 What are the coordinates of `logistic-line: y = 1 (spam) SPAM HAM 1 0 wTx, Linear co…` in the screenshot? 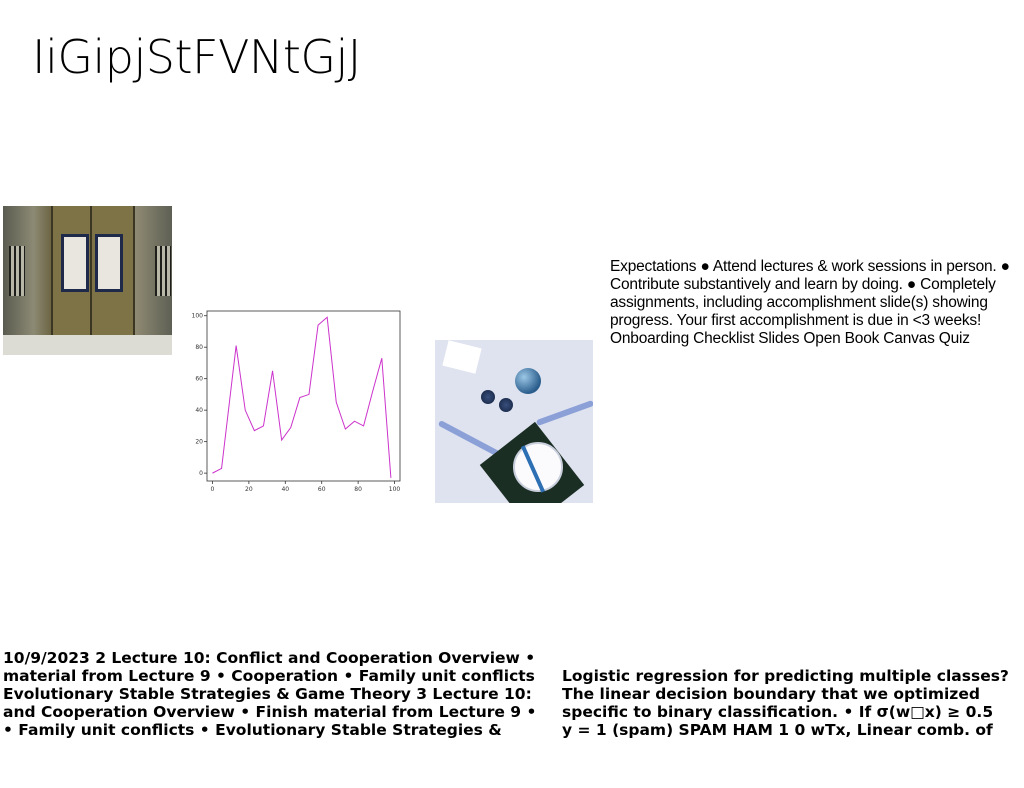 It's located at (777, 730).